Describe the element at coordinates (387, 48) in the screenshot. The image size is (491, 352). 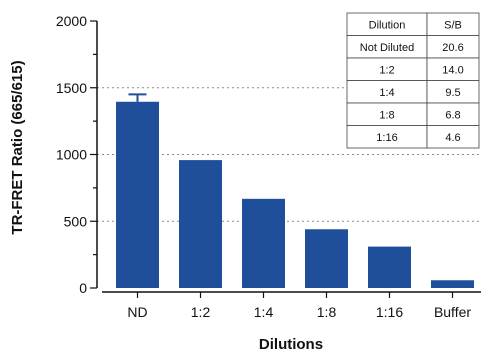
I see `table-dilution-value: Not Diluted` at that location.